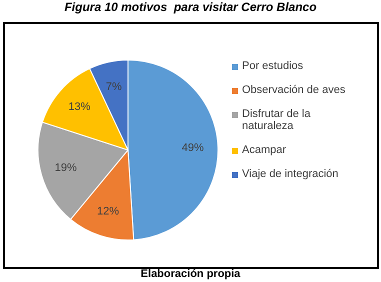 The image size is (381, 282). Describe the element at coordinates (79, 107) in the screenshot. I see `data-label: 13%` at that location.